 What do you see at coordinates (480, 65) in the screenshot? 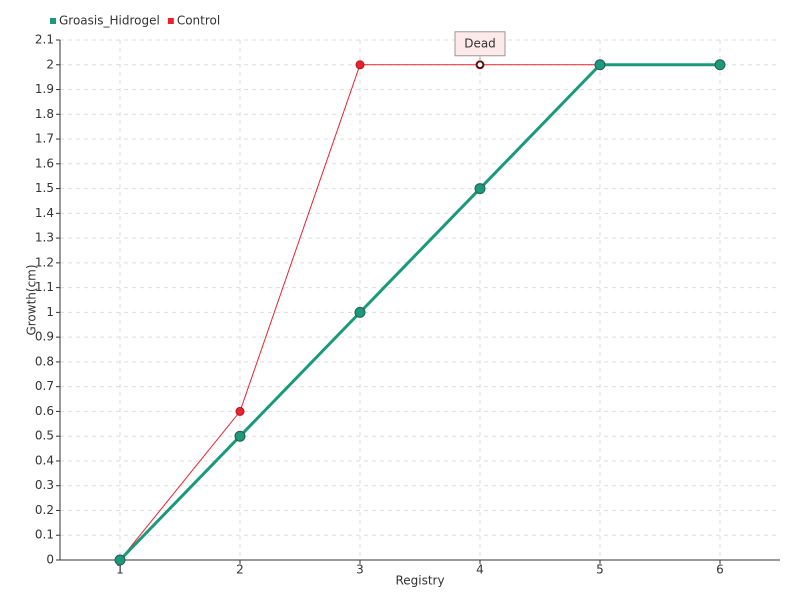
I see `annotation-point` at bounding box center [480, 65].